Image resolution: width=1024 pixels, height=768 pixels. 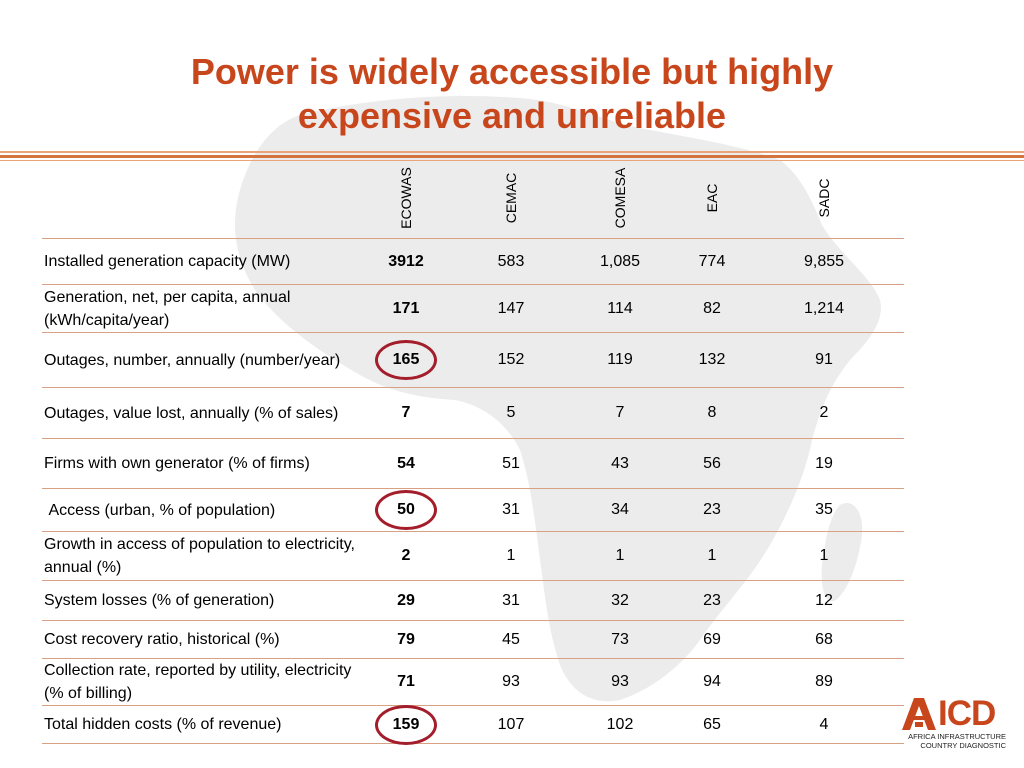 I want to click on cell-value: 107, so click(x=511, y=724).